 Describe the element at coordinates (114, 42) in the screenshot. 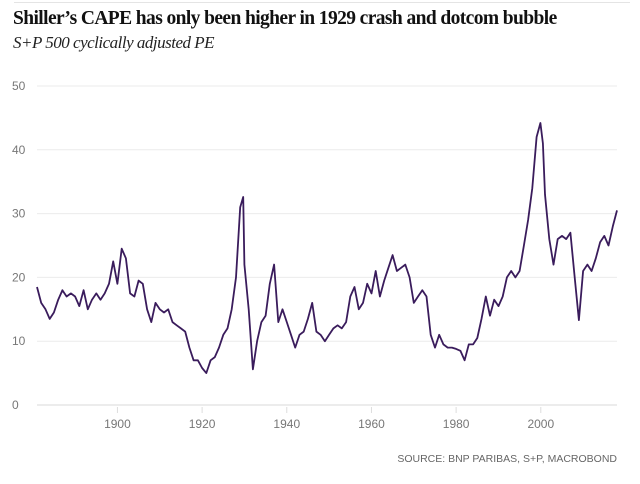

I see `chart-subtitle: S+P 500 cyclically adjusted PE` at that location.